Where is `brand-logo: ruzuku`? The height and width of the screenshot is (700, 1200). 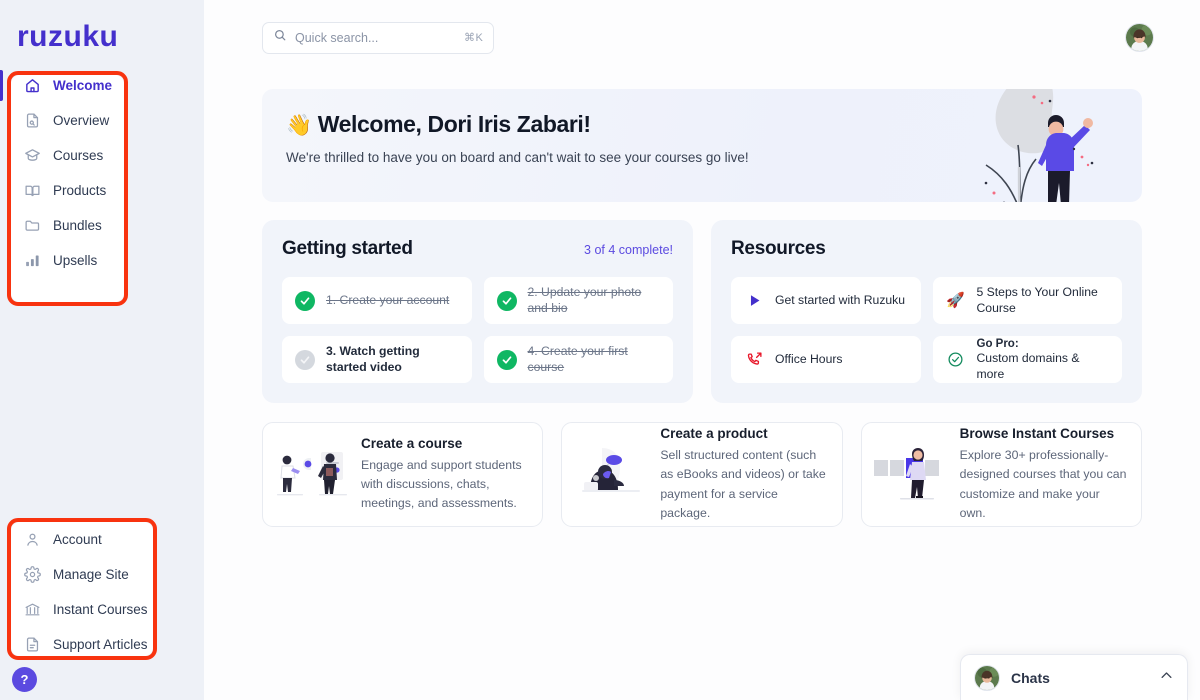 brand-logo: ruzuku is located at coordinates (68, 36).